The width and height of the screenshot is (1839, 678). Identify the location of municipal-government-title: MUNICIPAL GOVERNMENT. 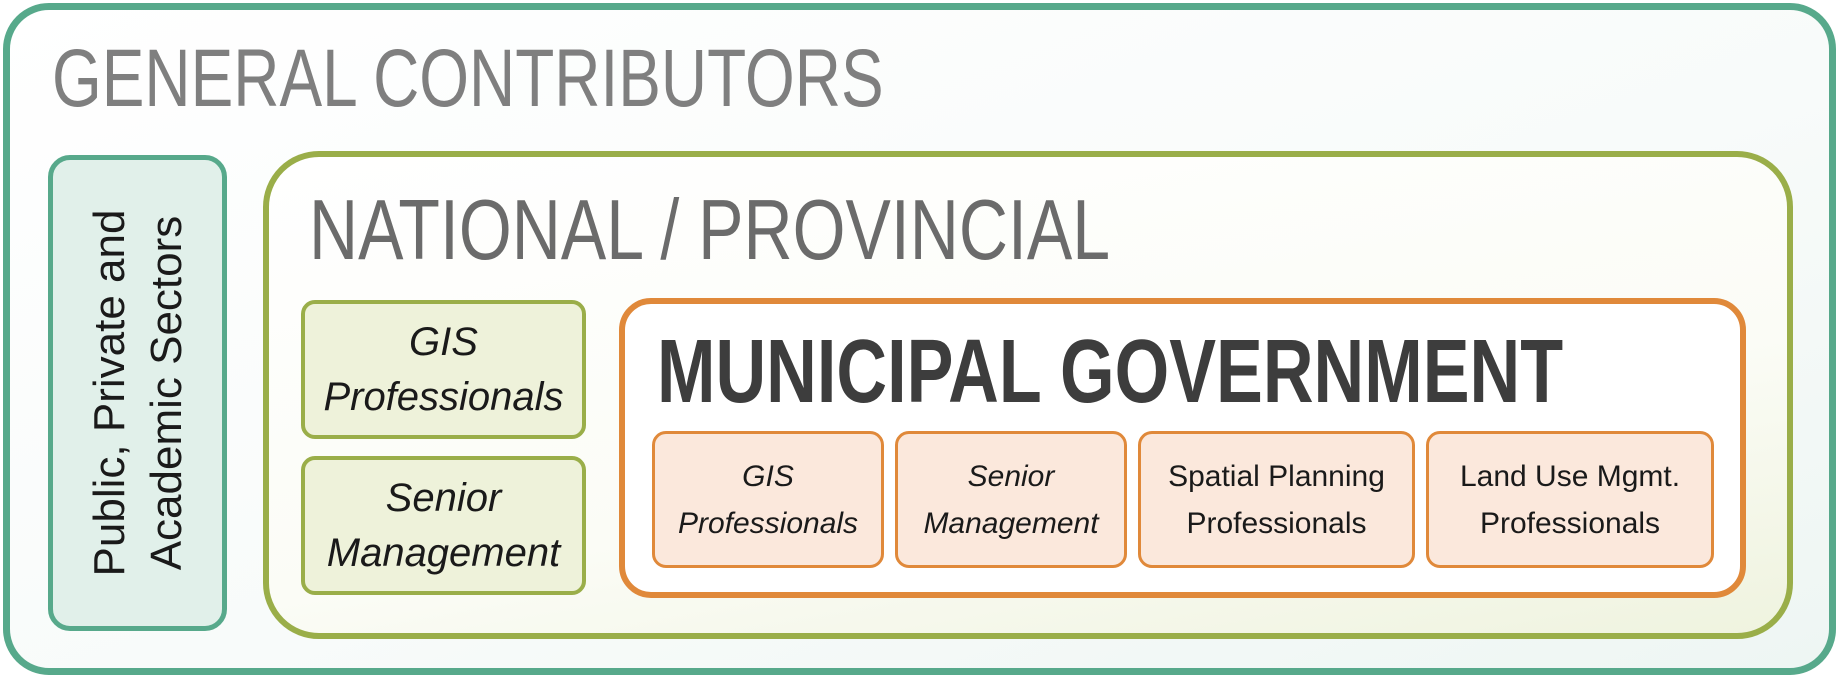
(1110, 372).